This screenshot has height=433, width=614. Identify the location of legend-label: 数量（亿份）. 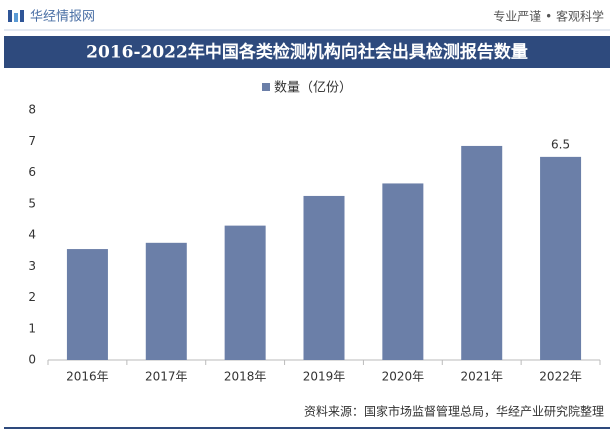
(313, 88).